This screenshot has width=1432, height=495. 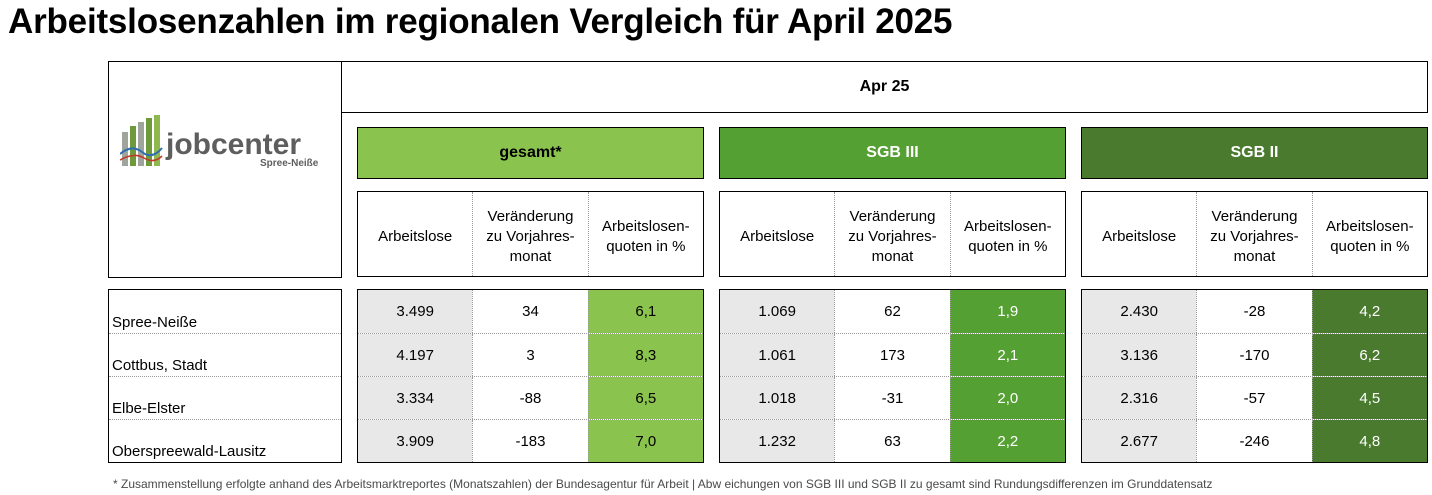 I want to click on cell-arbeitslose: 1.018, so click(x=777, y=398).